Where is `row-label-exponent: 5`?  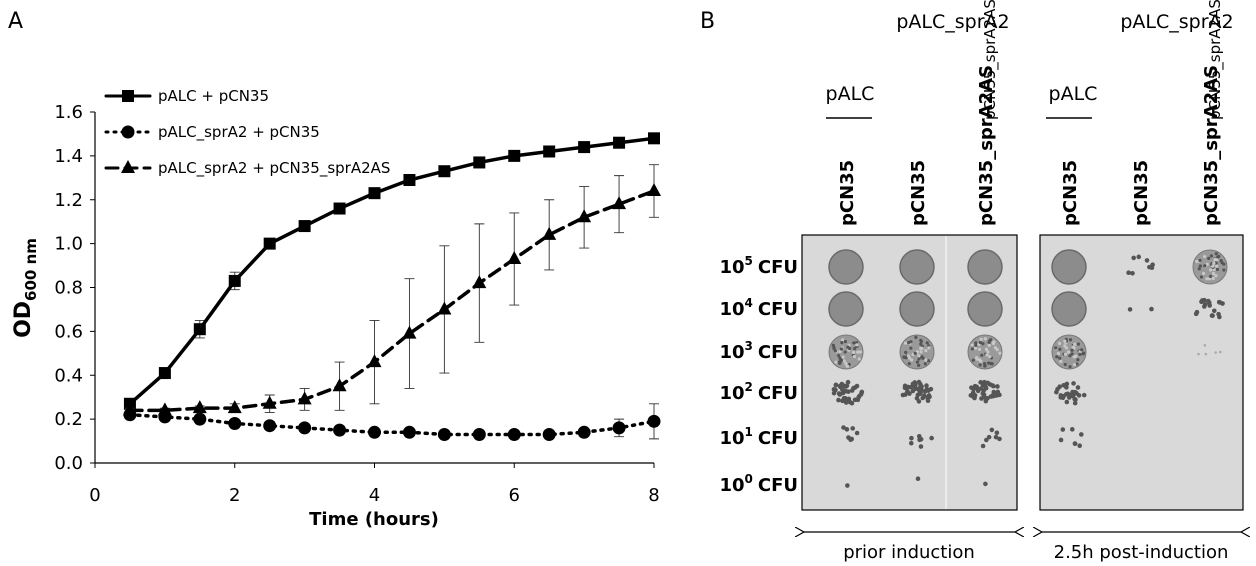 row-label-exponent: 5 is located at coordinates (749, 261).